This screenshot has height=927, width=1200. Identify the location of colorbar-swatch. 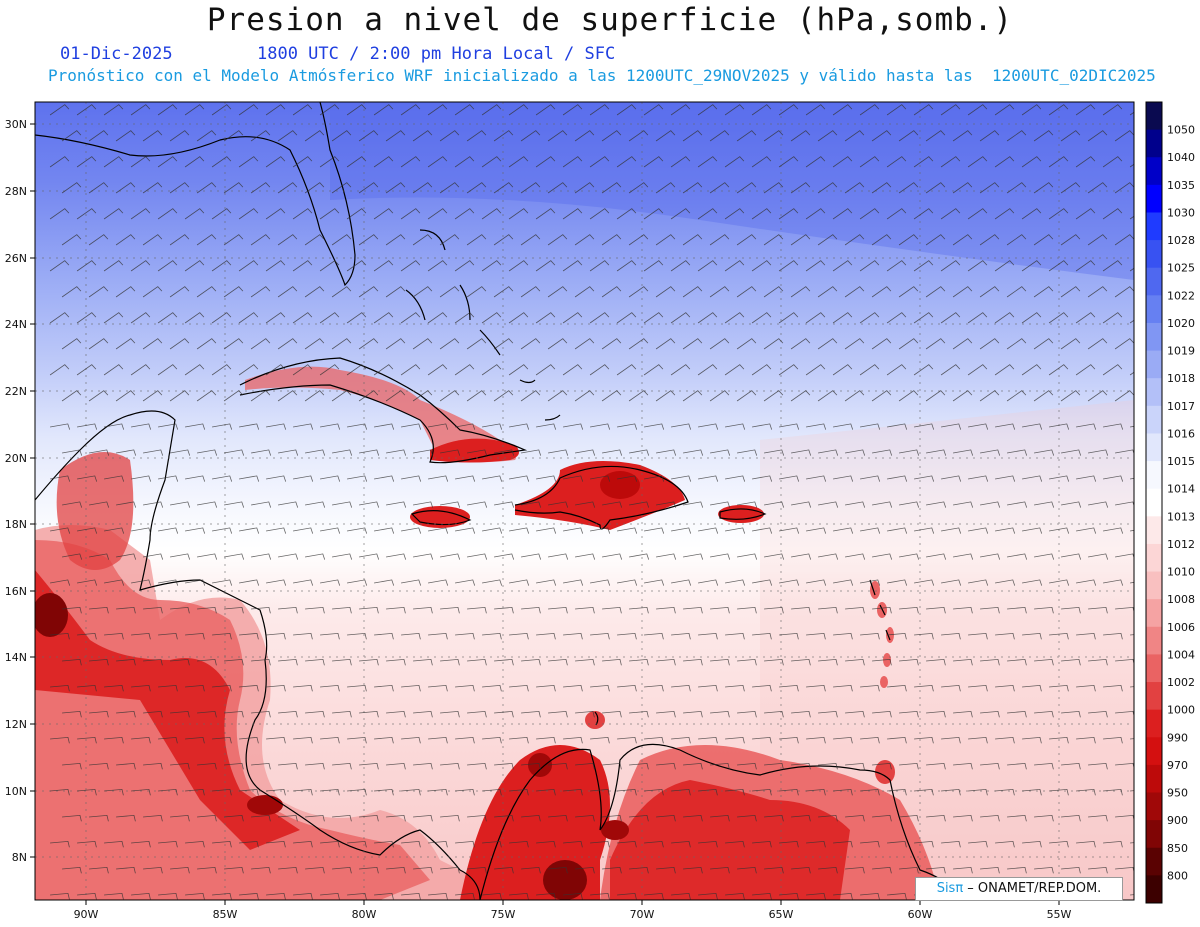
(1154, 364).